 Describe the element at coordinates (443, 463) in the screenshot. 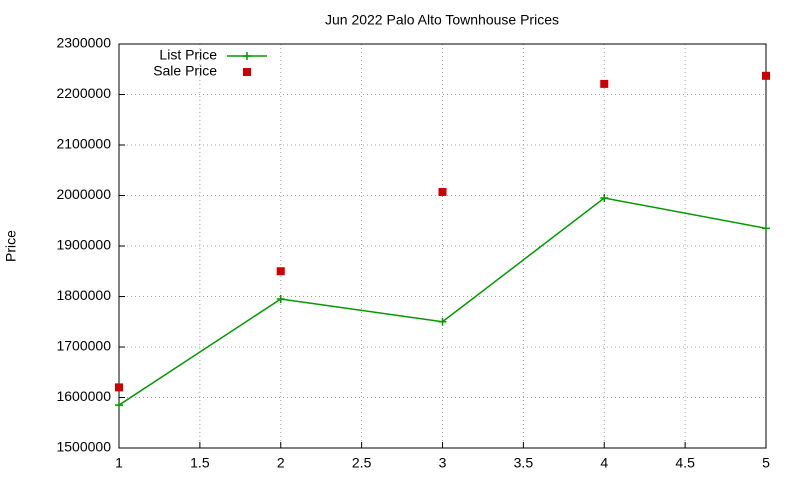

I see `x-tick-label: 3` at that location.